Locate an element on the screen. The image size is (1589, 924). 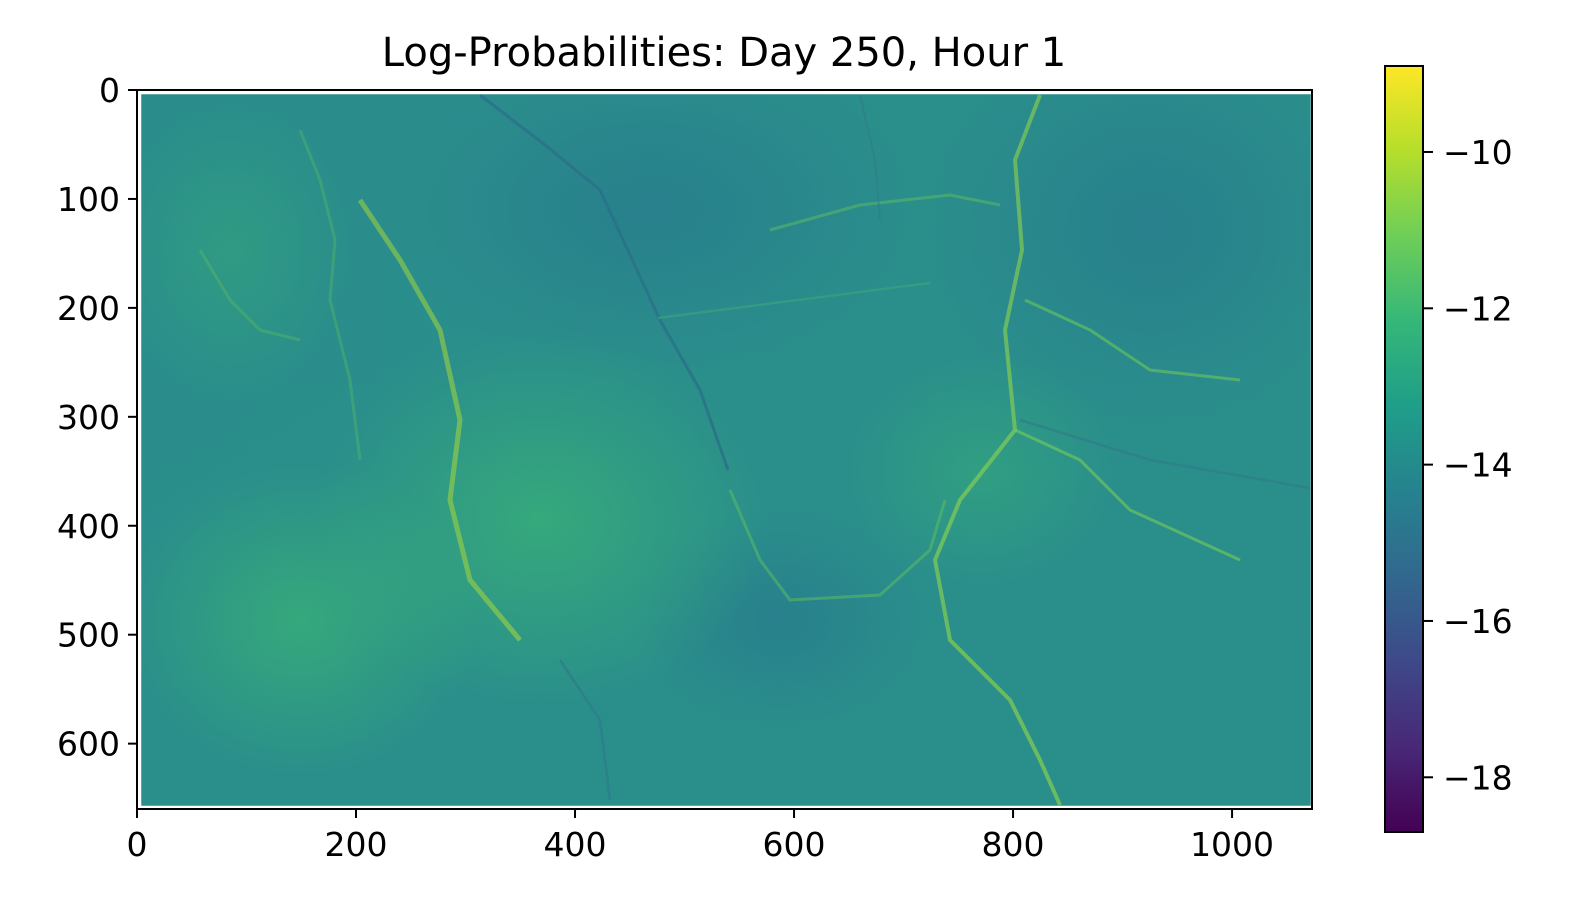
y-tick-label: 200 is located at coordinates (88, 308).